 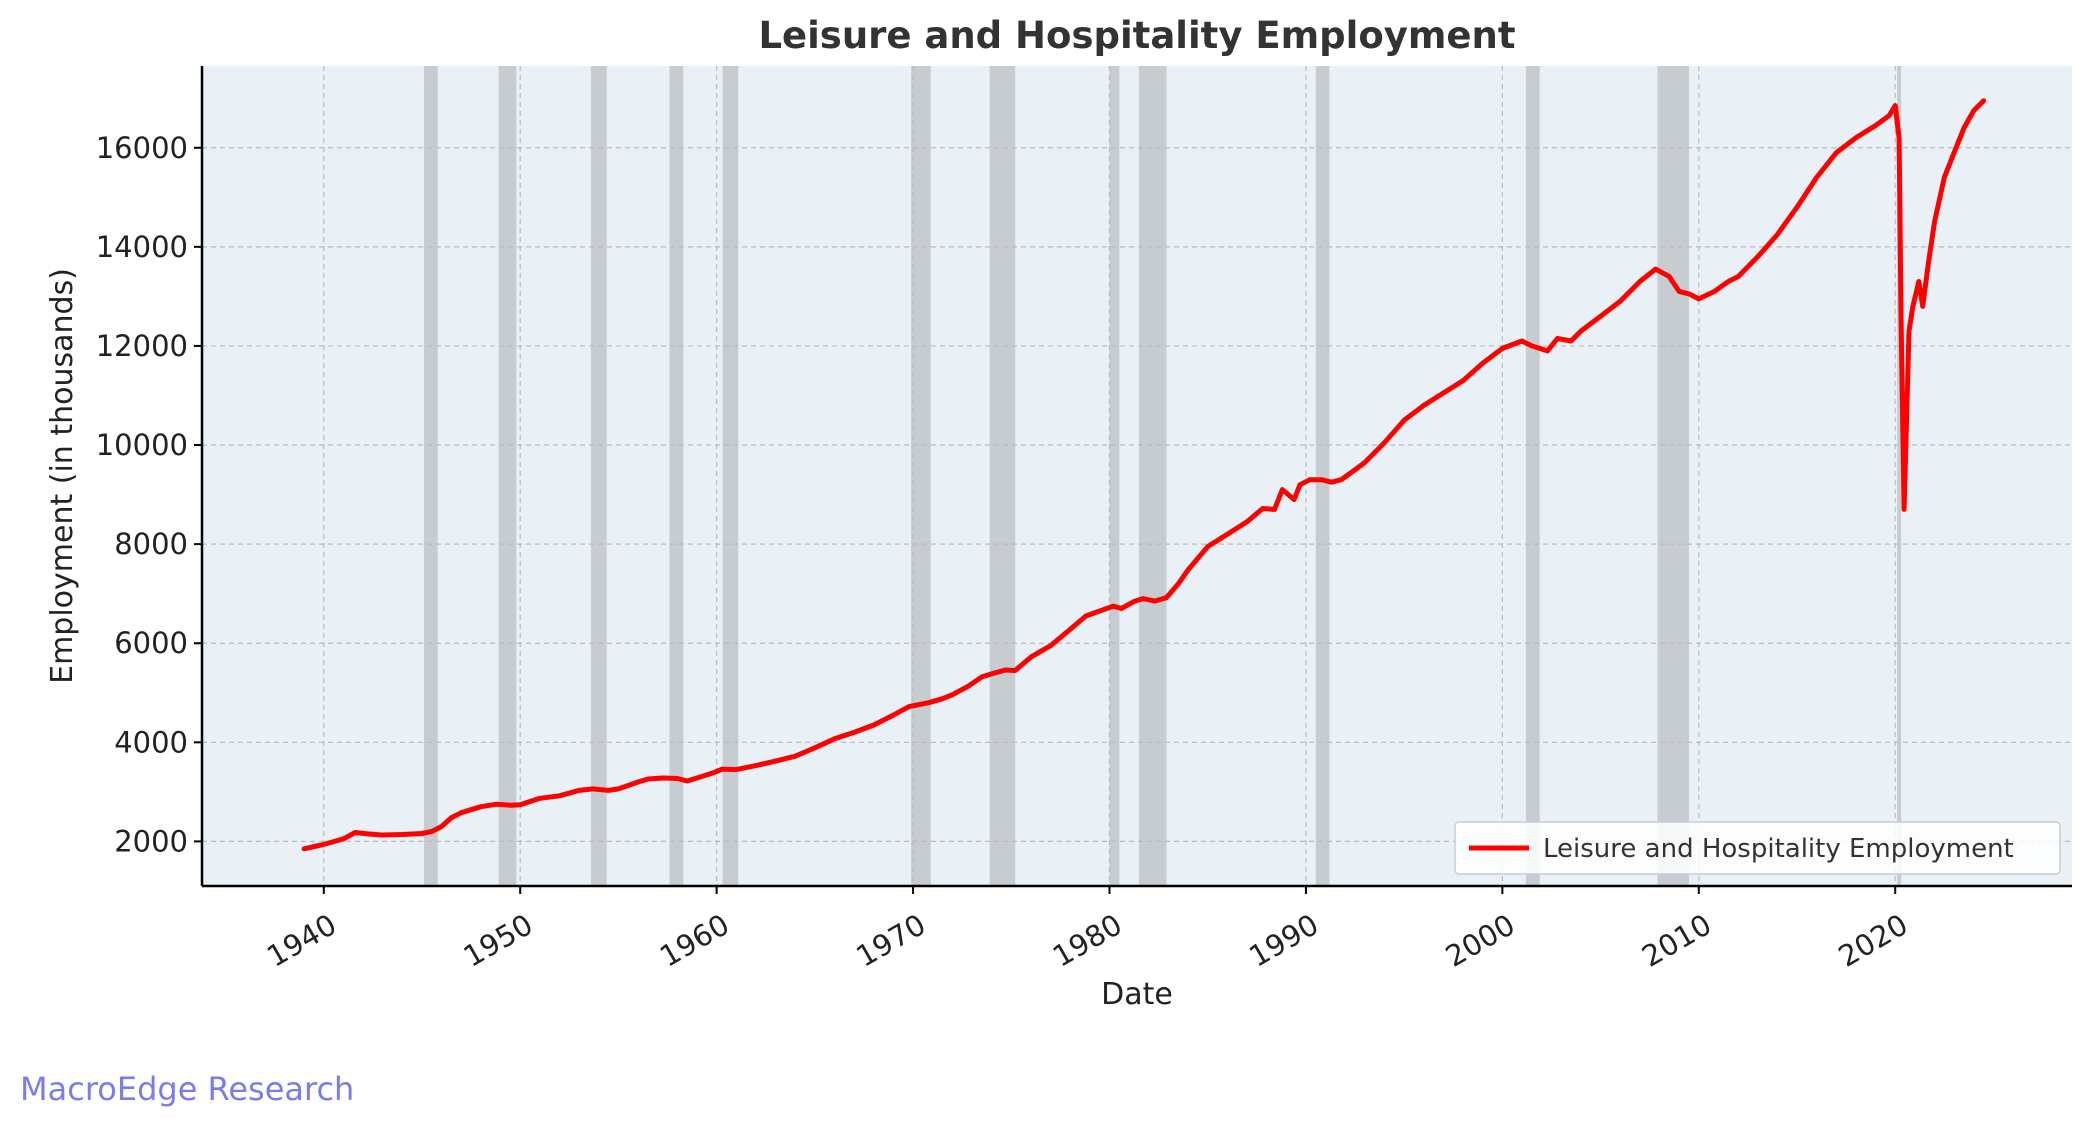 What do you see at coordinates (151, 544) in the screenshot?
I see `y-tick-label: 8000` at bounding box center [151, 544].